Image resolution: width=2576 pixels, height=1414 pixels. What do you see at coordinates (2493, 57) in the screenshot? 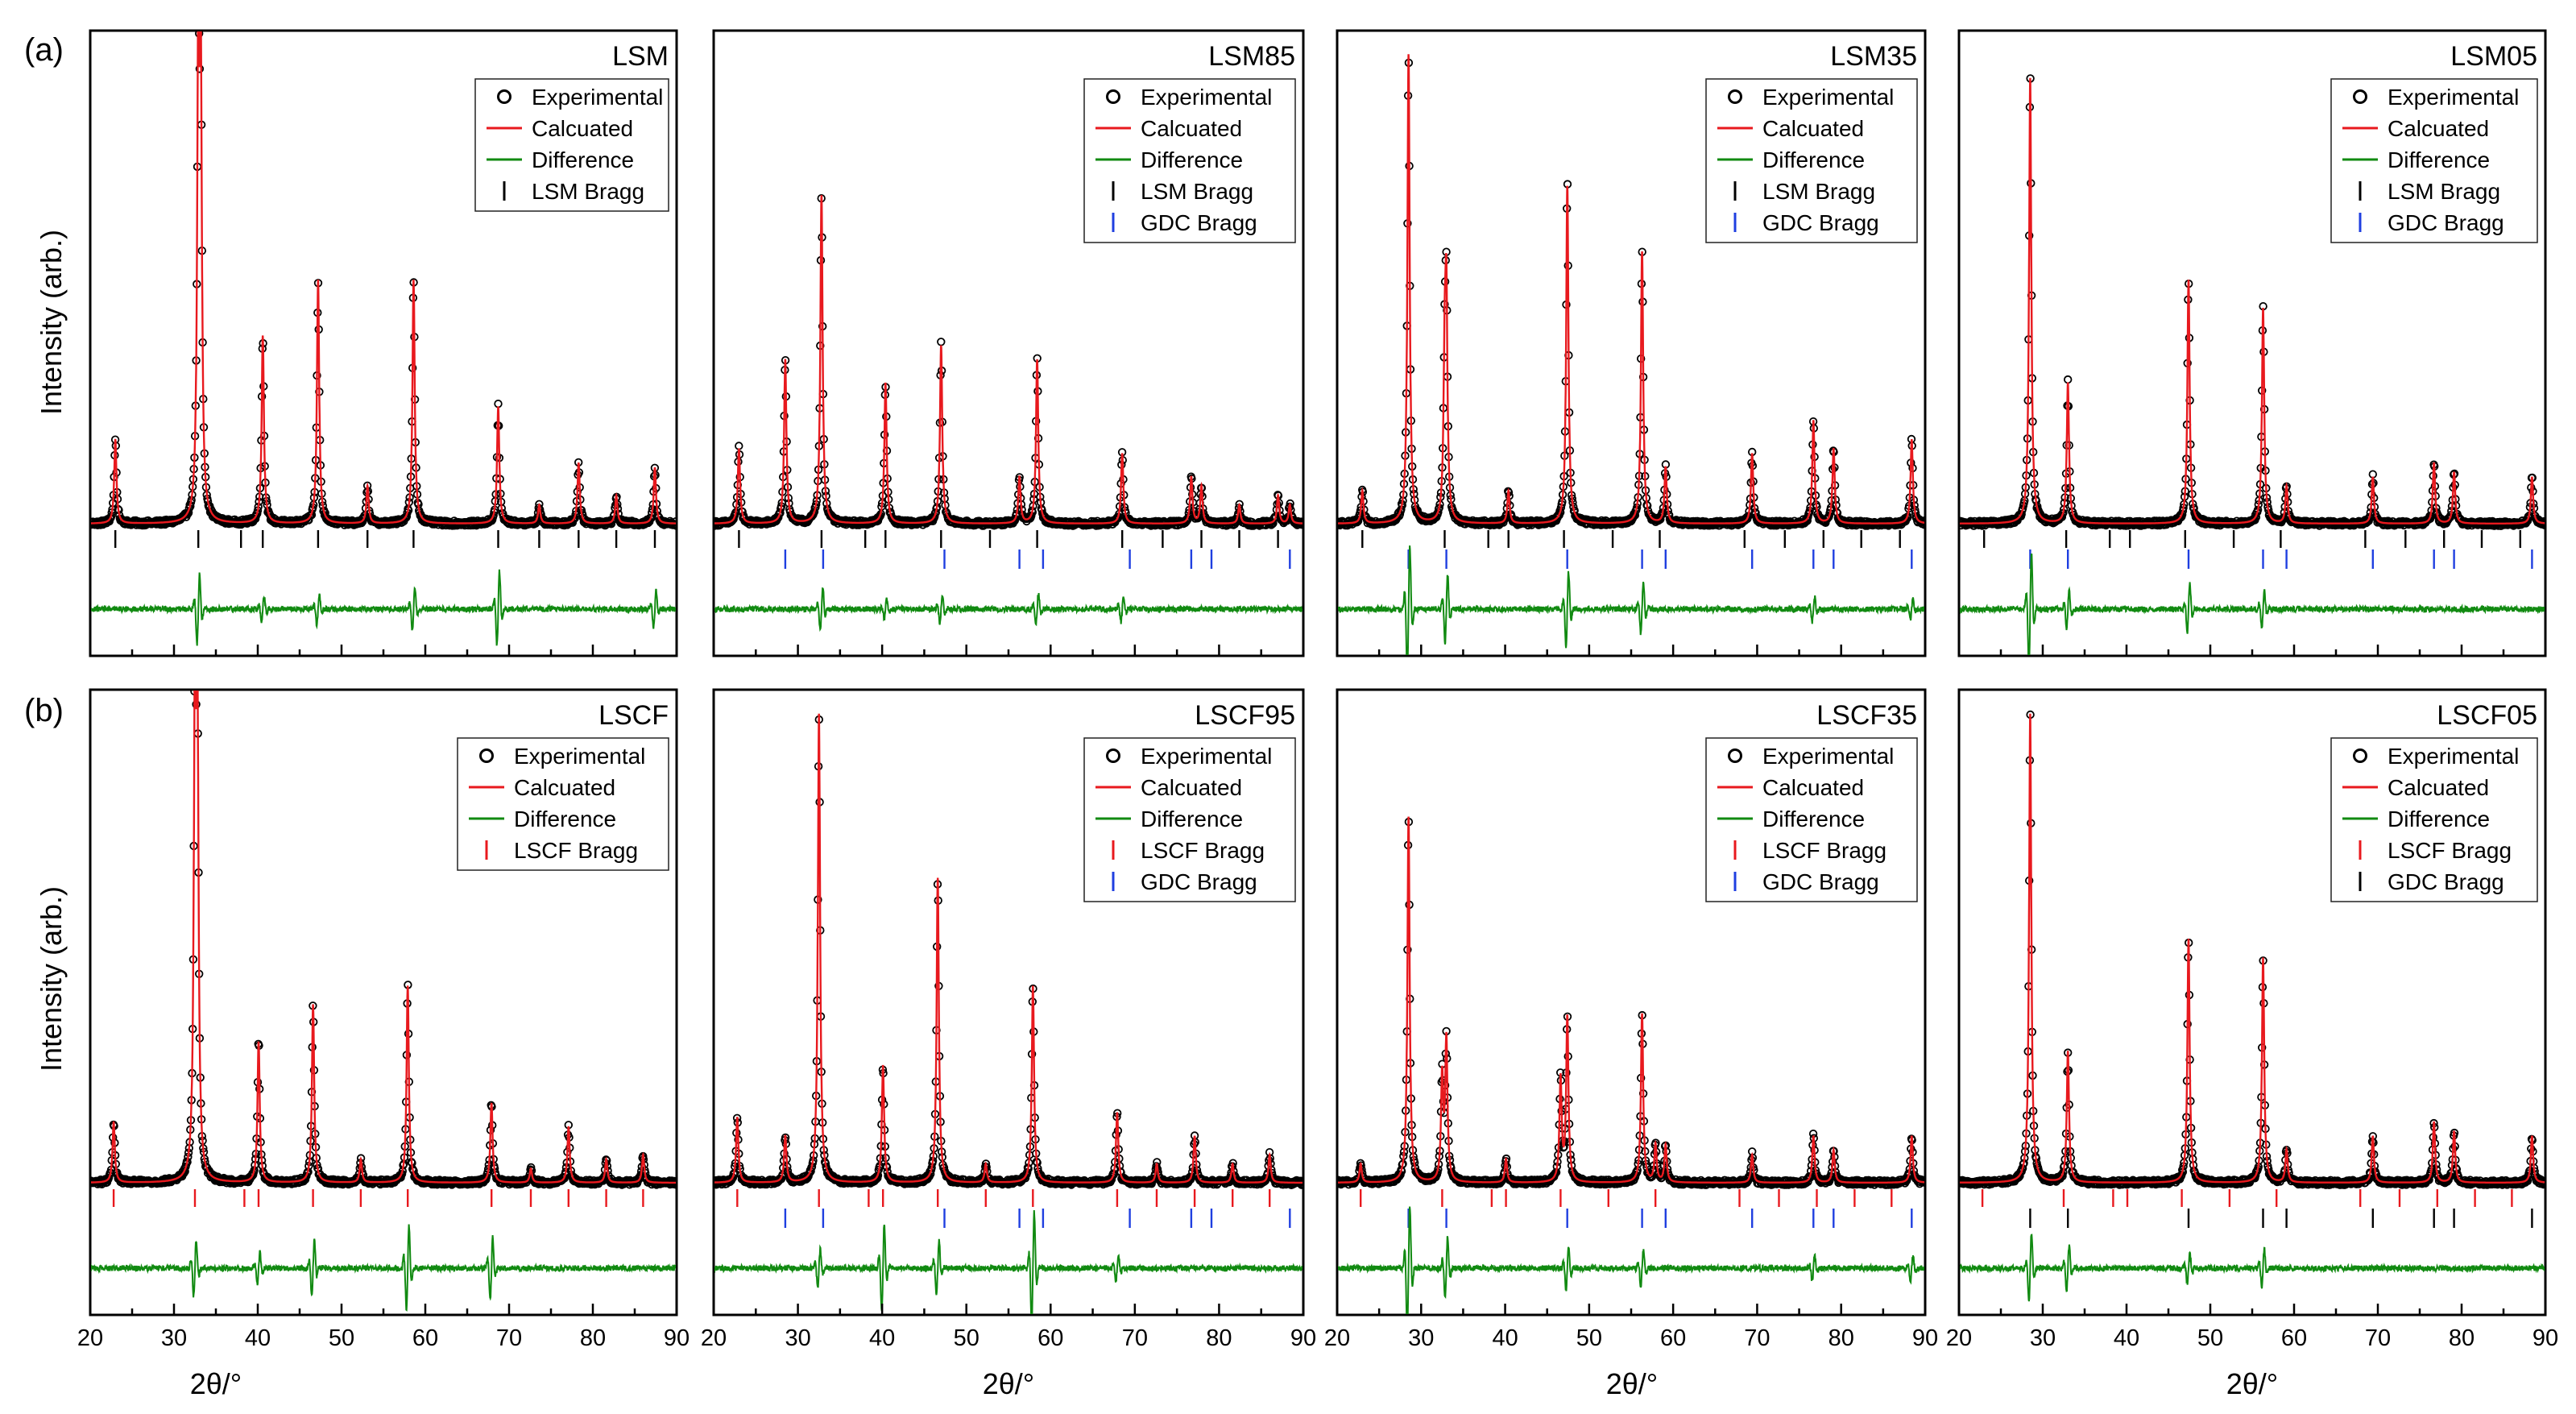
I see `panel-title: LSM05` at bounding box center [2493, 57].